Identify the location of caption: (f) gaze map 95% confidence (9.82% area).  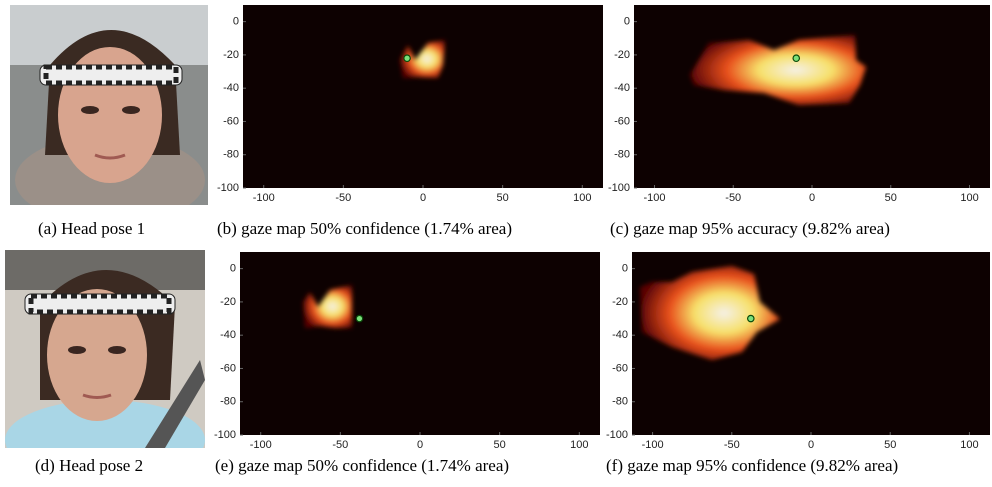
(752, 465).